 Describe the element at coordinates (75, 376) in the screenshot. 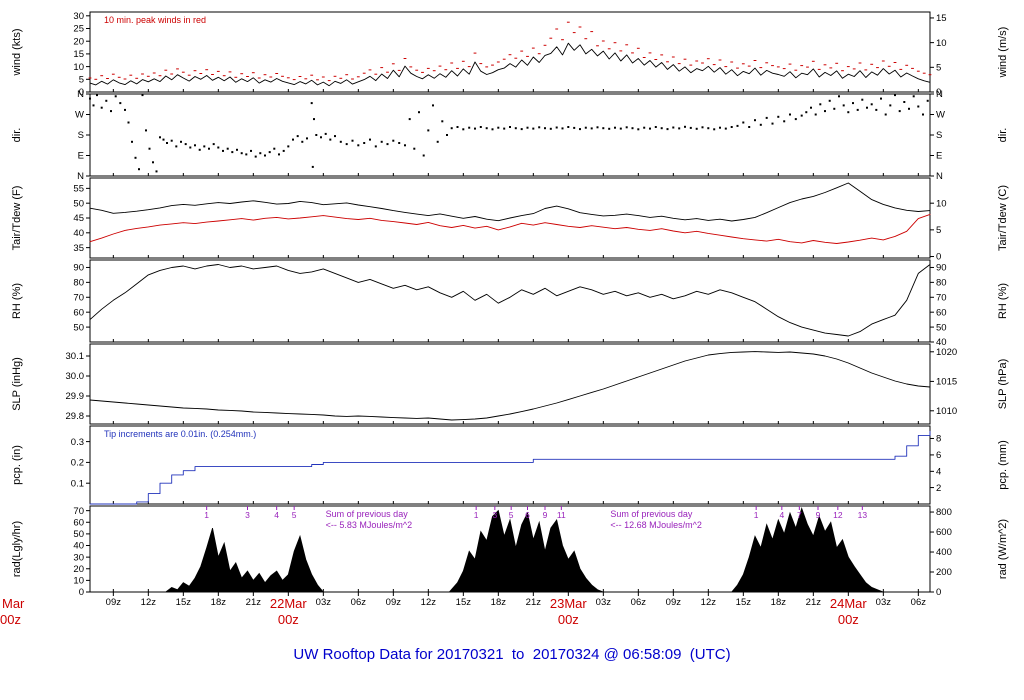

I see `y-tick-label-left: 30.0` at that location.